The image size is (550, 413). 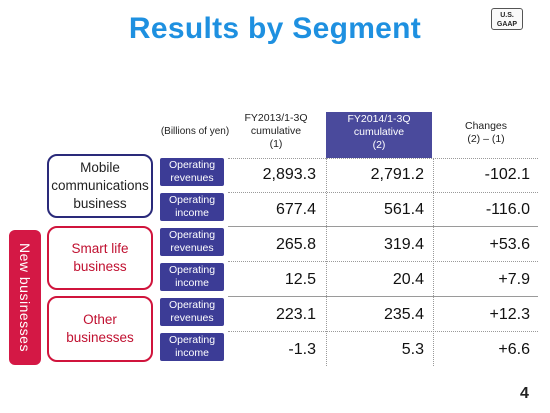 I want to click on segment-name-line: communications, so click(x=100, y=185).